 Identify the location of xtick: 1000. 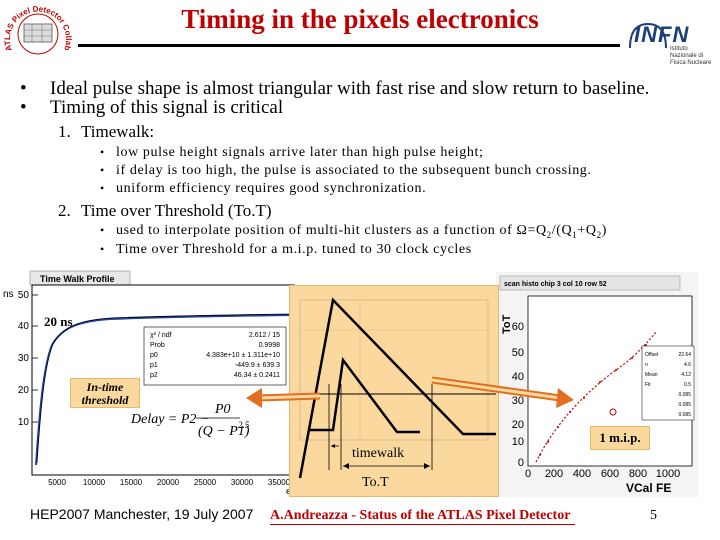
(668, 474).